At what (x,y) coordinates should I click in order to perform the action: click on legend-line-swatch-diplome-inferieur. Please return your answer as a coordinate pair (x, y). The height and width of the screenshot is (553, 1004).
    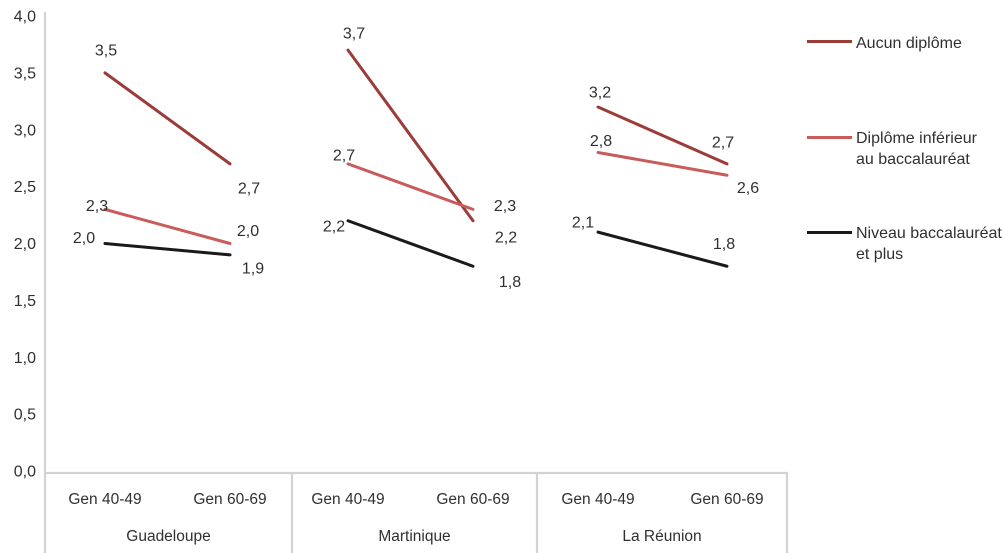
    Looking at the image, I should click on (829, 137).